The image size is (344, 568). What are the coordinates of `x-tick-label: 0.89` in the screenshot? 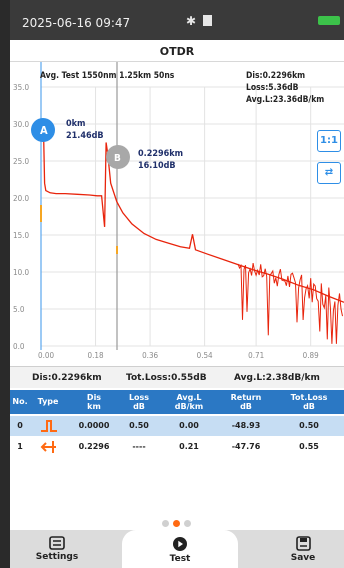 It's located at (311, 355).